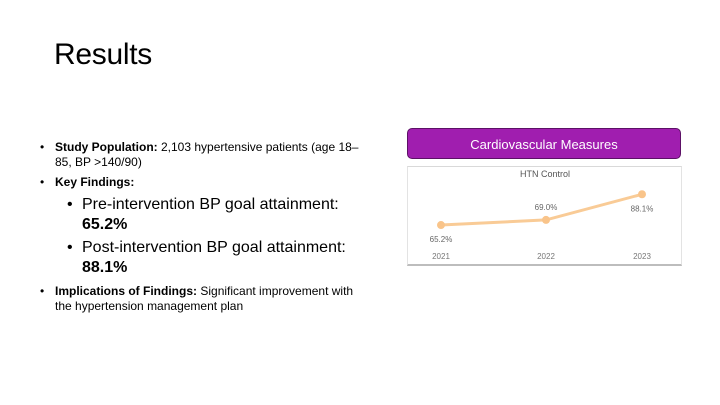  What do you see at coordinates (546, 207) in the screenshot?
I see `data-label: 69.0%` at bounding box center [546, 207].